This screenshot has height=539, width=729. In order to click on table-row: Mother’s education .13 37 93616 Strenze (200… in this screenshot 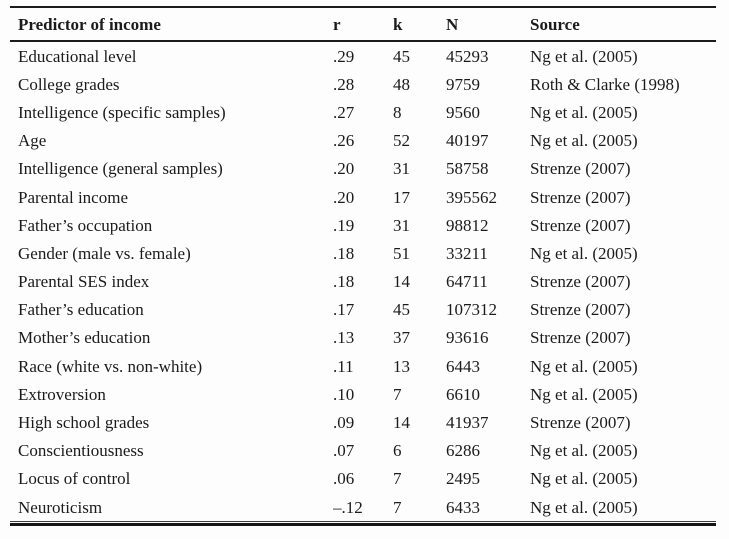, I will do `click(363, 338)`.